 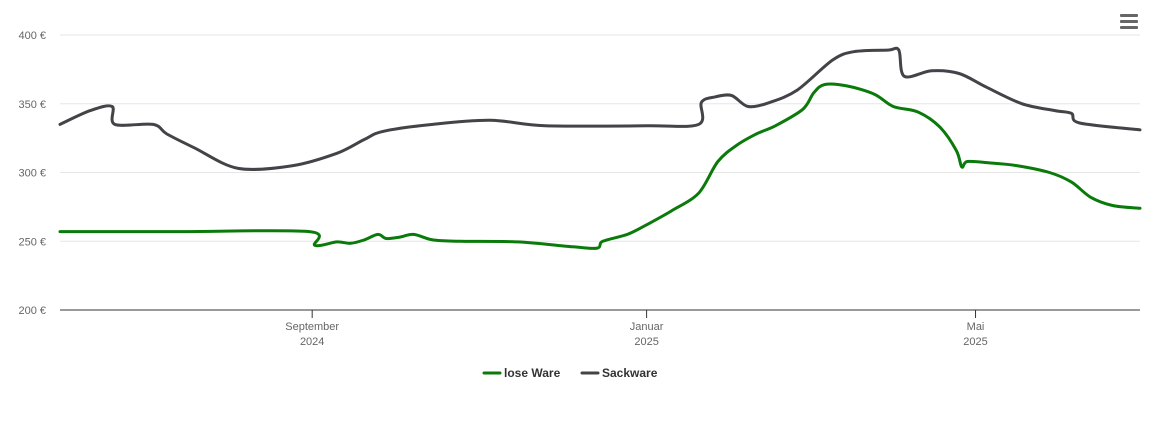 I want to click on y-axis-labels: 200 € 250 € 300 € 350 € 400 €, so click(x=32, y=173).